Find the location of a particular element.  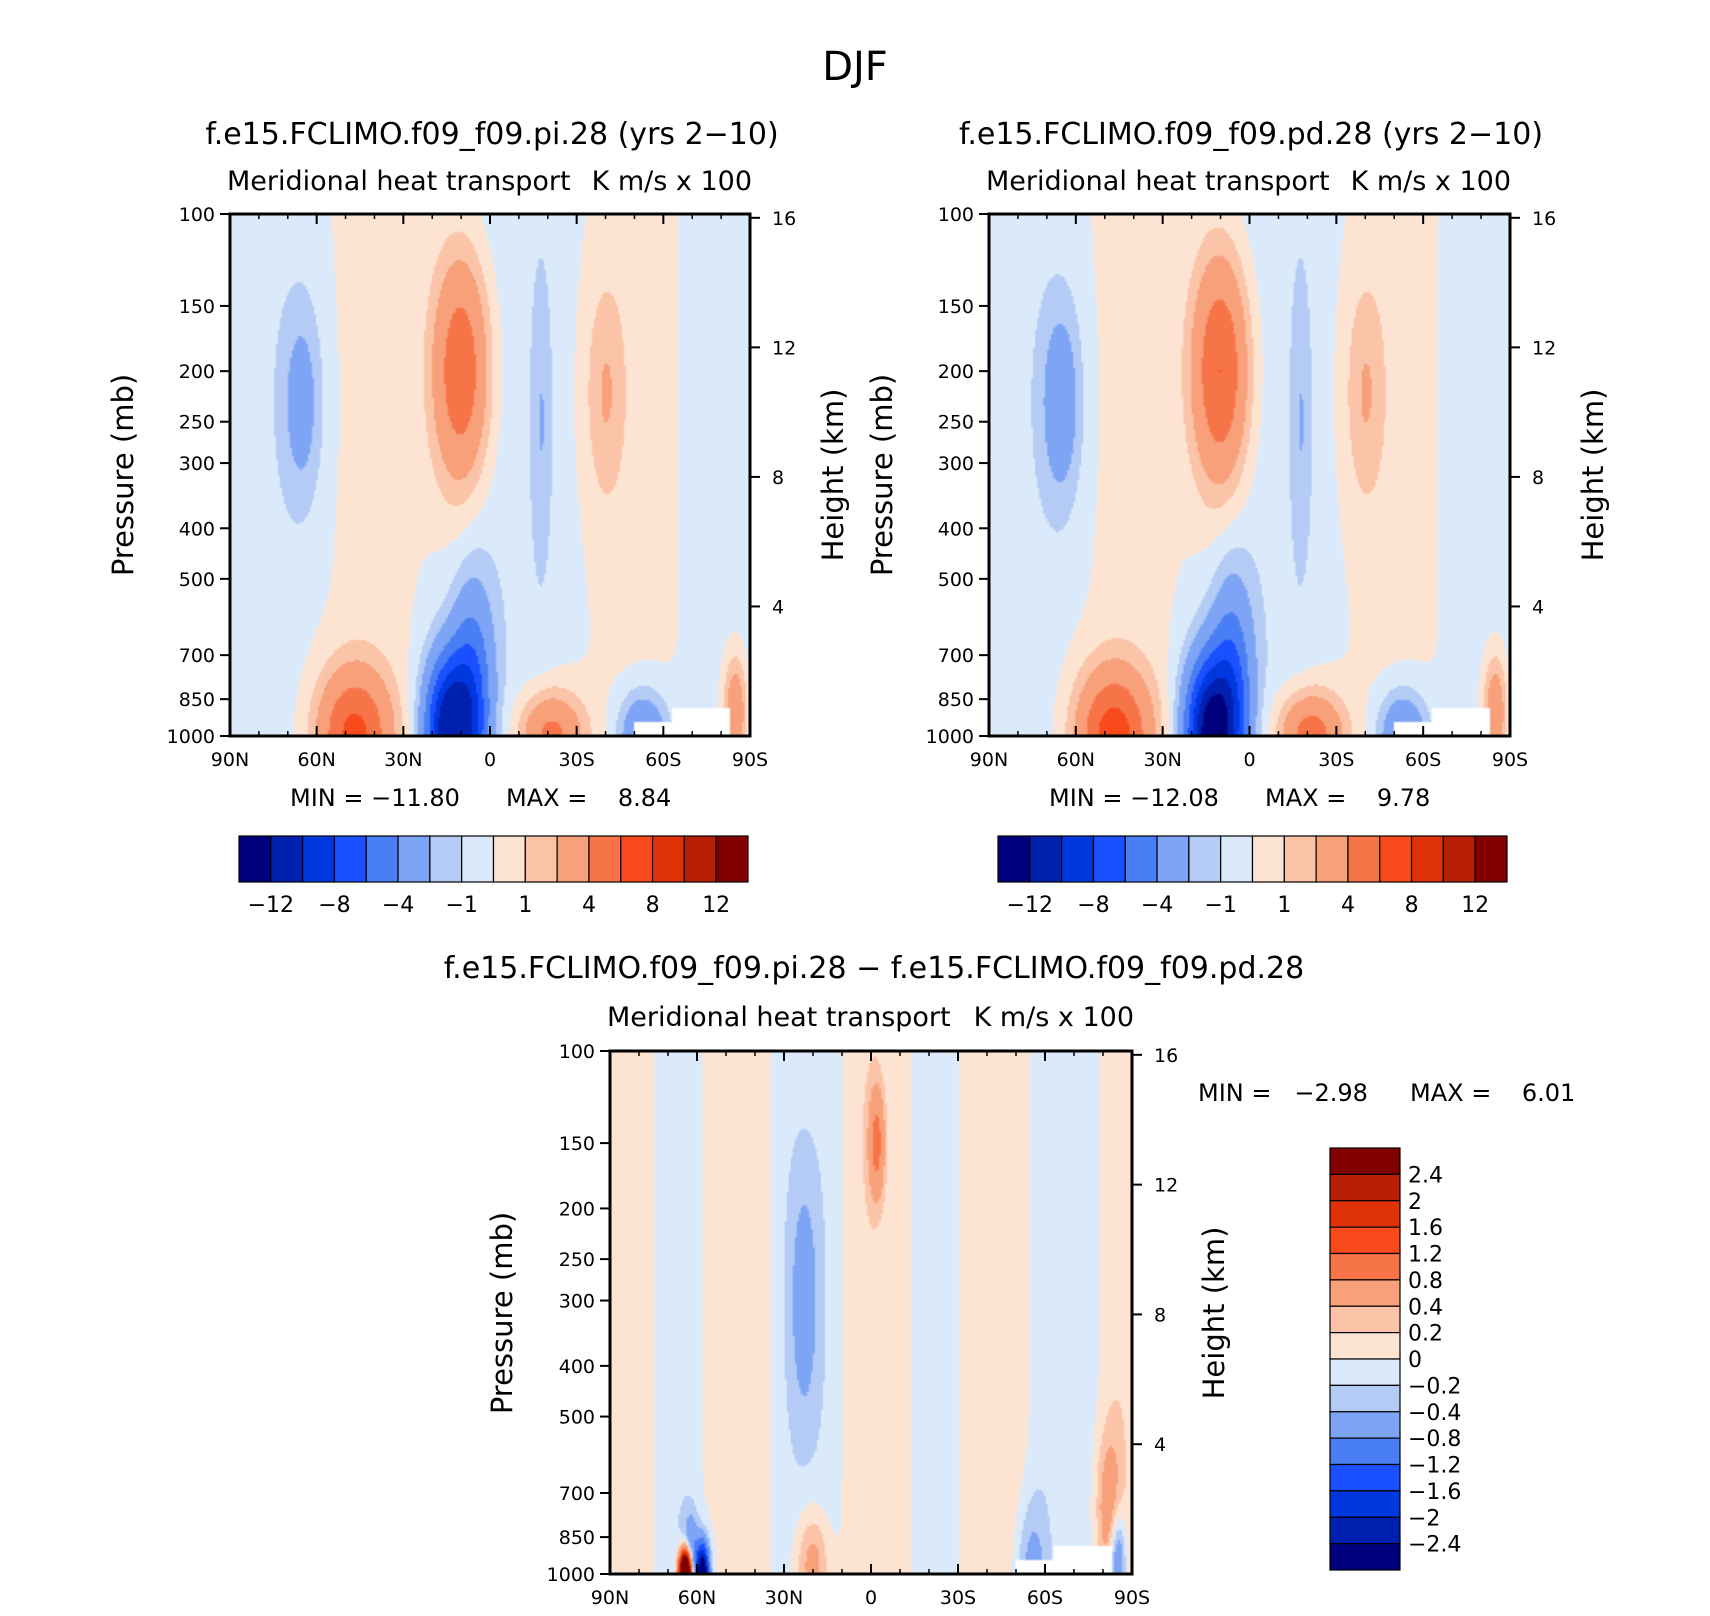

panel-pd-title: f.e15.FCLIMO.f09_f09.pd.28 (yrs 2−10) is located at coordinates (1251, 134).